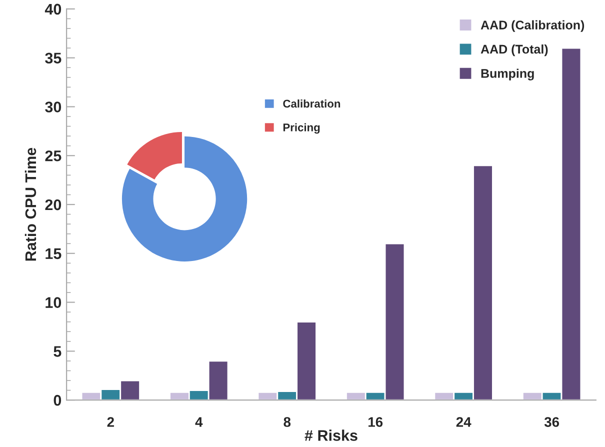 This screenshot has height=447, width=605. I want to click on x-tick-label: 8, so click(287, 422).